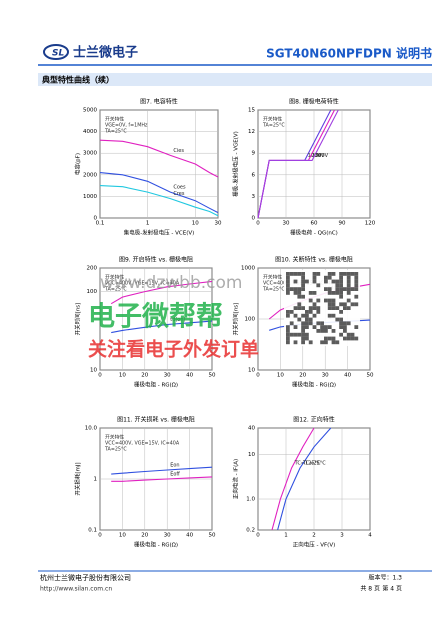  What do you see at coordinates (85, 577) in the screenshot?
I see `footer-company: 杭州士兰微电子股份有限公司` at bounding box center [85, 577].